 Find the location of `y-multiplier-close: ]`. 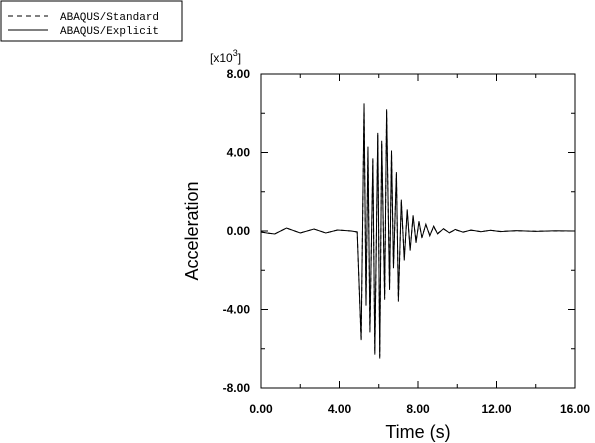

y-multiplier-close: ] is located at coordinates (239, 58).